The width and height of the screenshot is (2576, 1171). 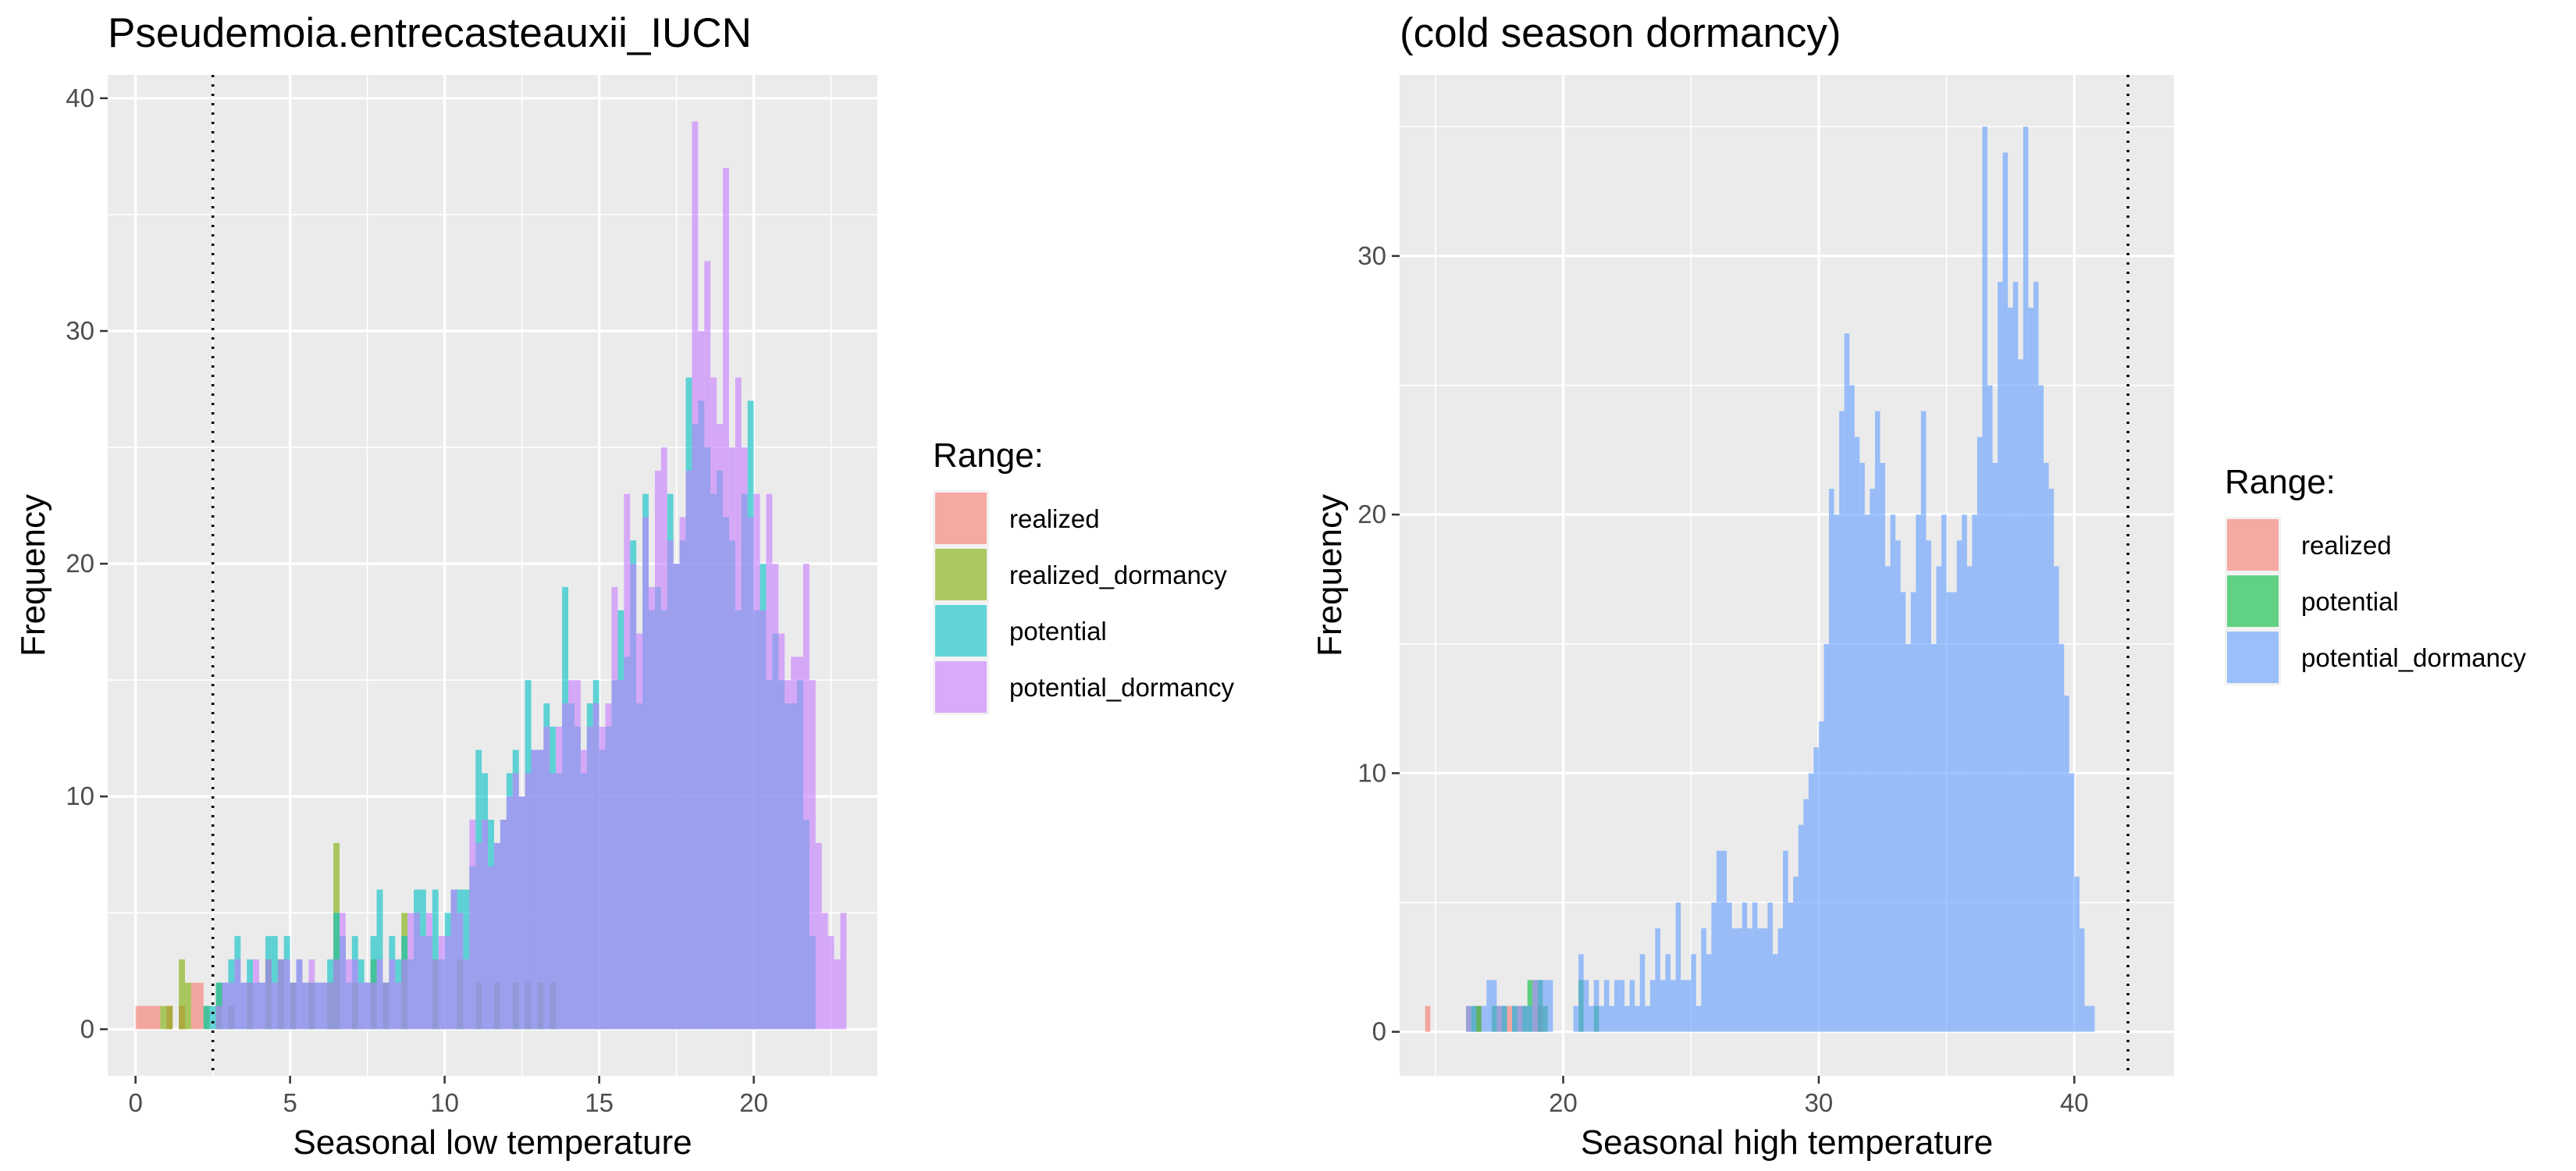 I want to click on legend-swatch-potential, so click(x=961, y=631).